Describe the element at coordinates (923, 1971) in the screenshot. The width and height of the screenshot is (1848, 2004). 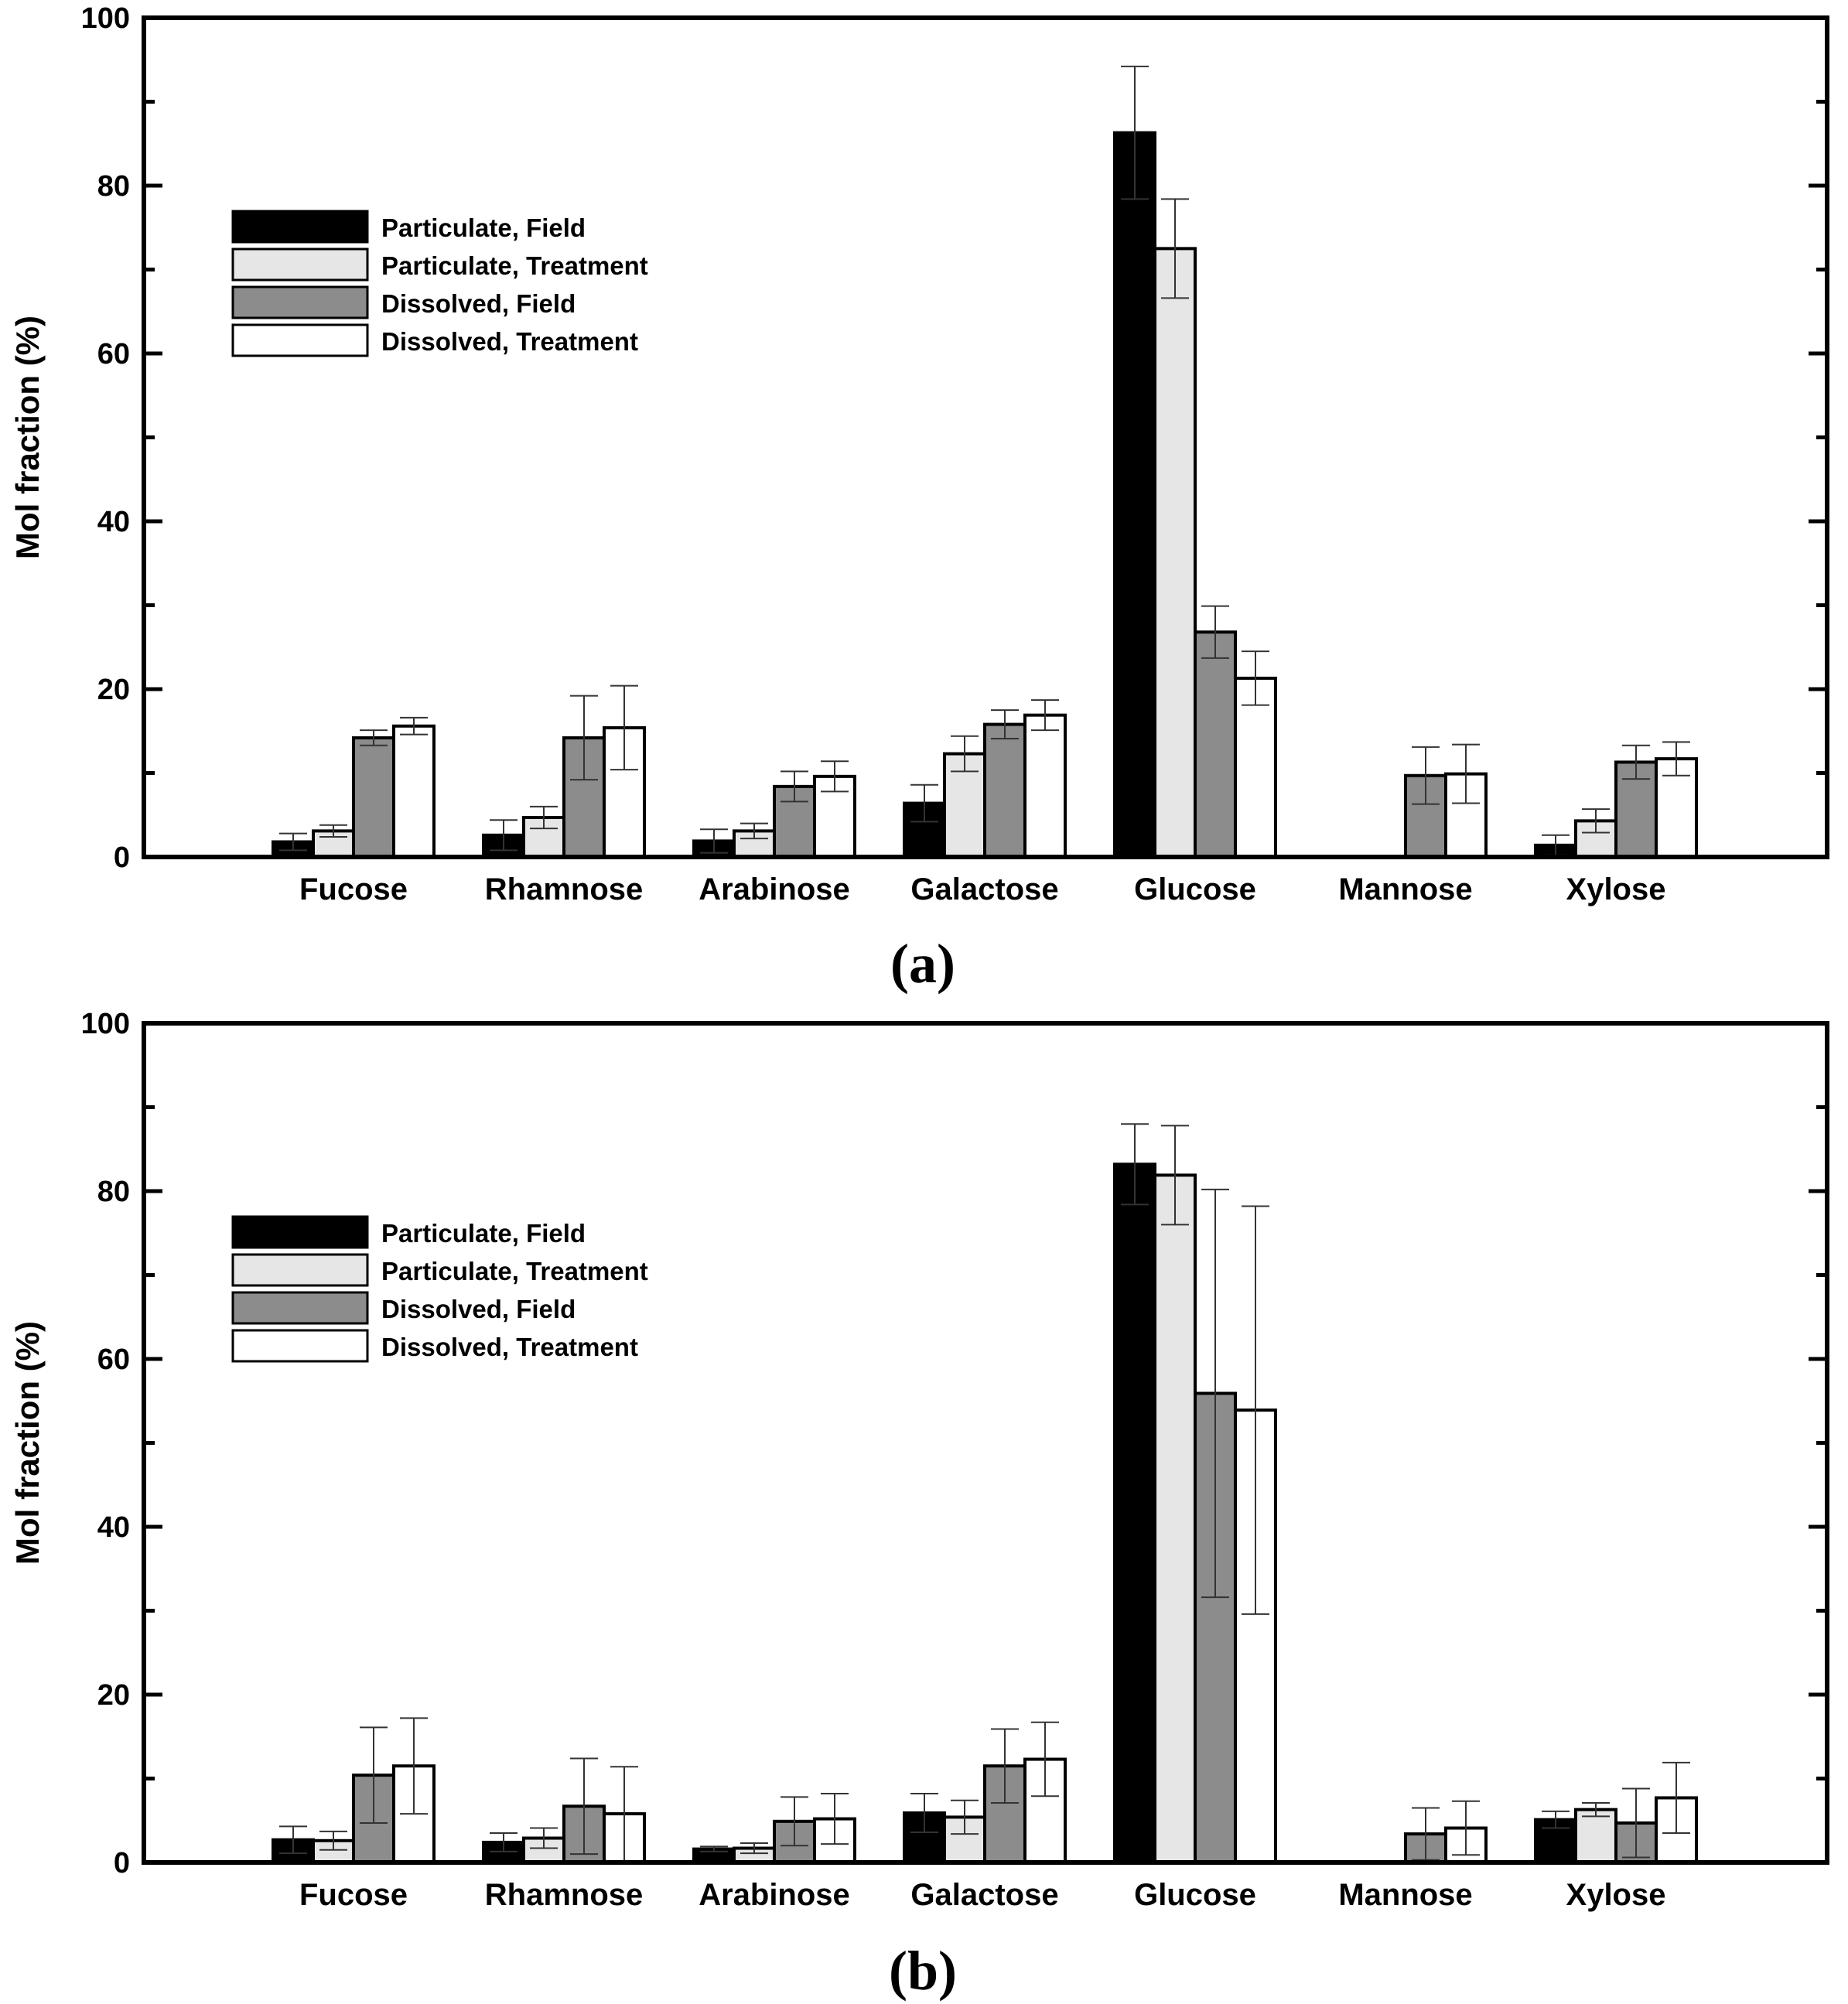
I see `panel-label: (b)` at that location.